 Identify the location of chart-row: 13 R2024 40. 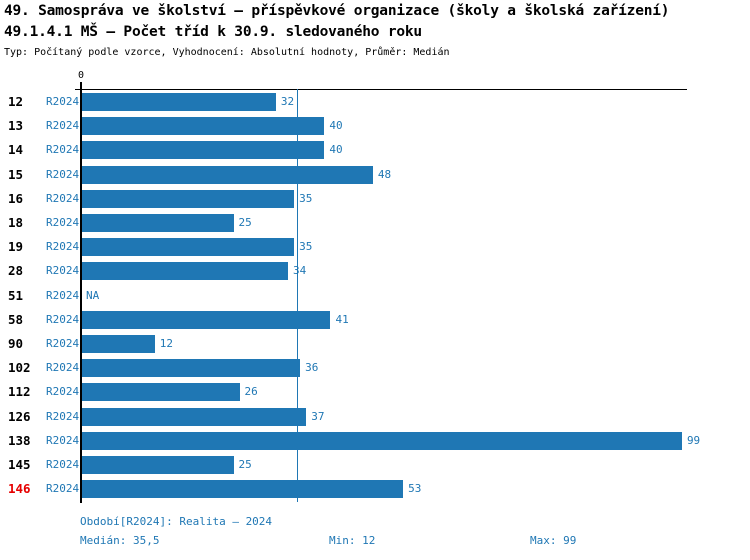
(375, 126).